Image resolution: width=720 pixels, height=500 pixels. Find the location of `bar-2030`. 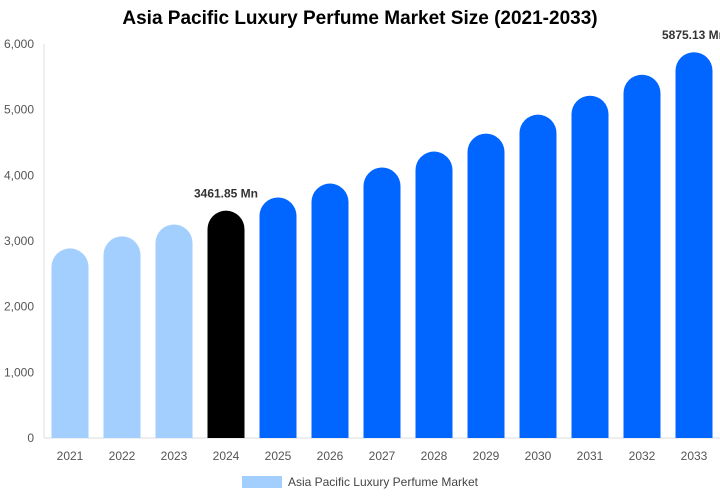

bar-2030 is located at coordinates (538, 276).